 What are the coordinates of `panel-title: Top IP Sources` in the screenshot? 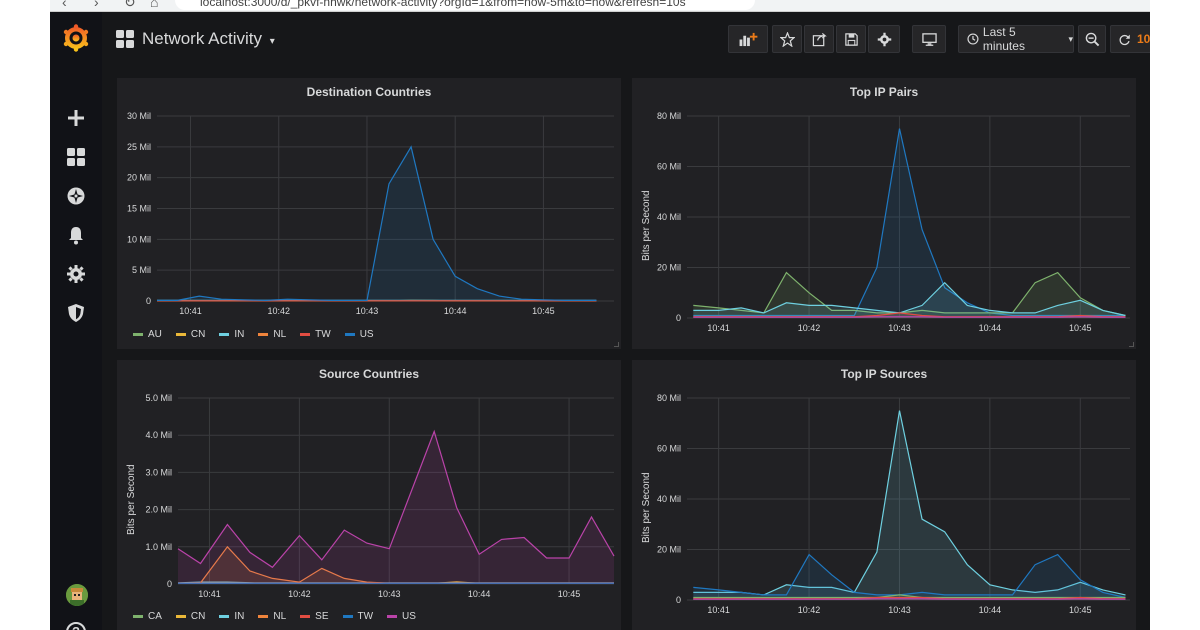 It's located at (884, 374).